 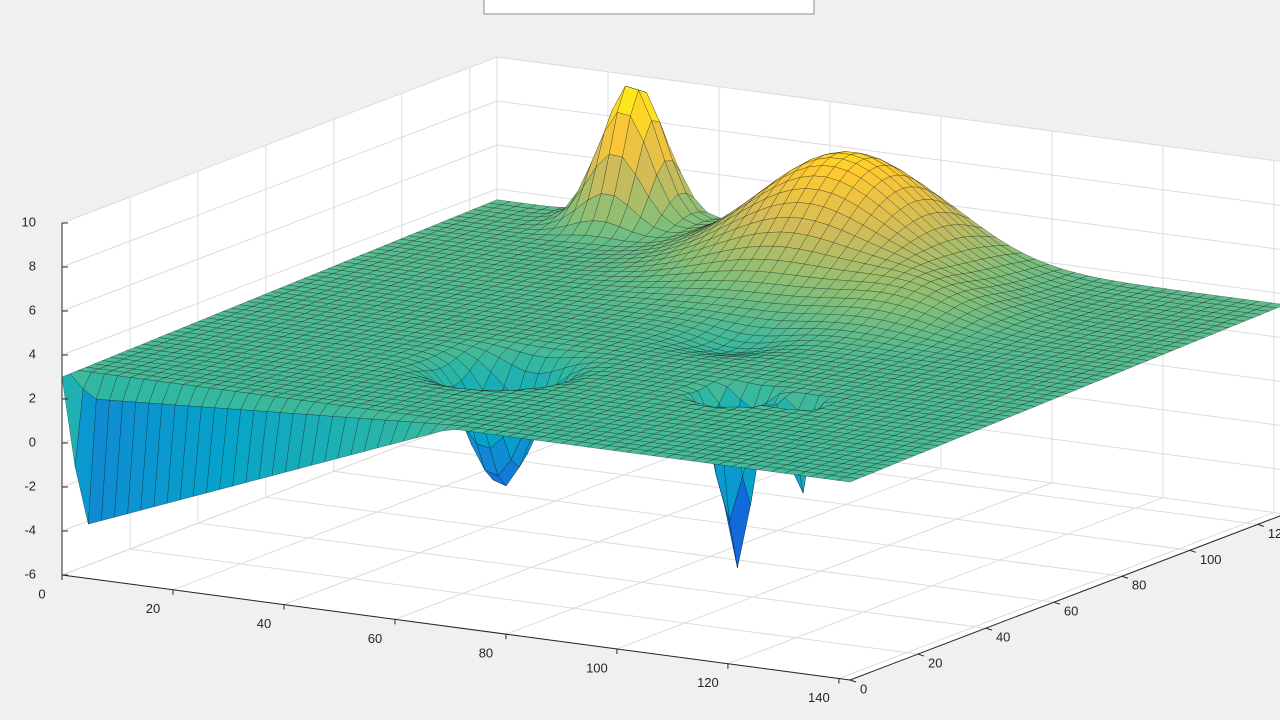 What do you see at coordinates (597, 667) in the screenshot?
I see `x-tick-label: 100` at bounding box center [597, 667].